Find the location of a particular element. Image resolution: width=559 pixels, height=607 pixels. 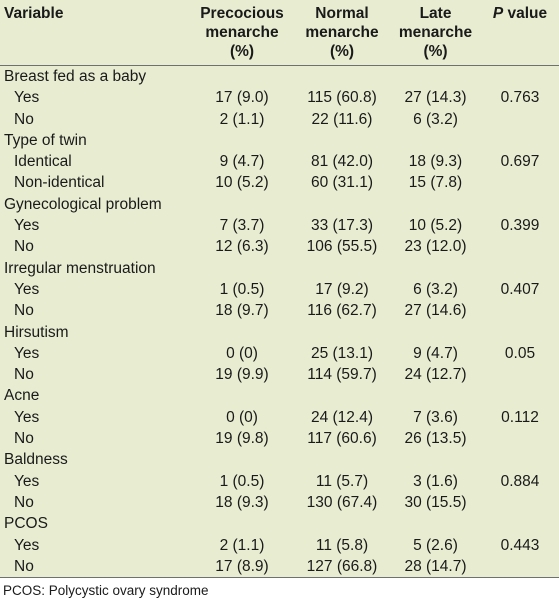

late-value: 28 (14.7) is located at coordinates (435, 566).